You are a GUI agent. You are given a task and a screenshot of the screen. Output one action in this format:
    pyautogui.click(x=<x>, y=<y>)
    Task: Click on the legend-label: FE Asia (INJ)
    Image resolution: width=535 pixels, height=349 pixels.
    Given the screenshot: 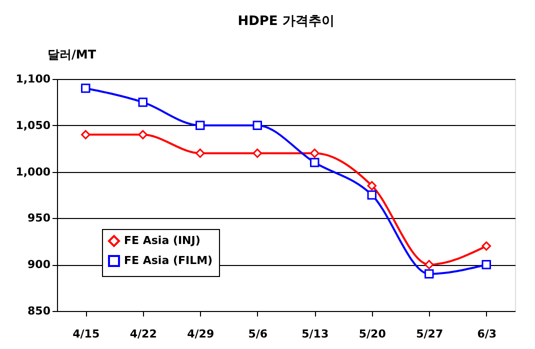 What is the action you would take?
    pyautogui.click(x=162, y=240)
    